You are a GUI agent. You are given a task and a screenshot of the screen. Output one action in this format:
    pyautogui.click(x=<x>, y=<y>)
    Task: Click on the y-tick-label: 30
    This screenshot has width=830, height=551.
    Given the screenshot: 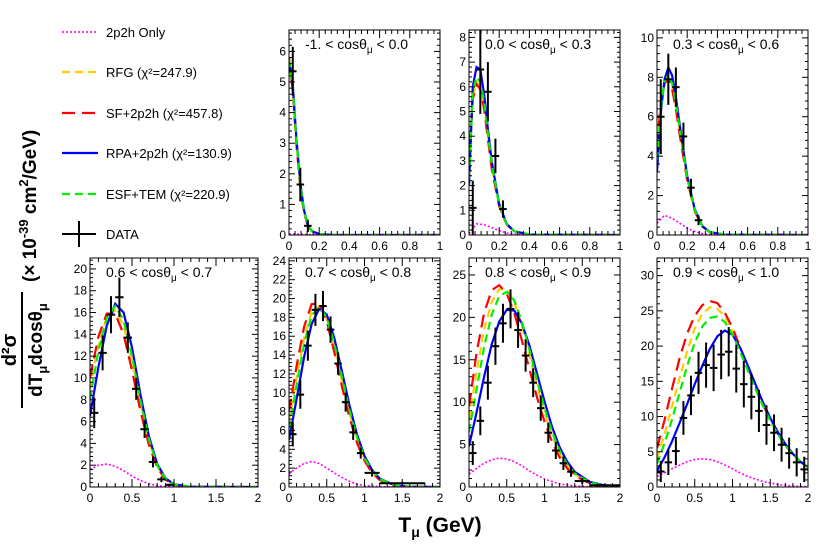 What is the action you would take?
    pyautogui.click(x=648, y=276)
    